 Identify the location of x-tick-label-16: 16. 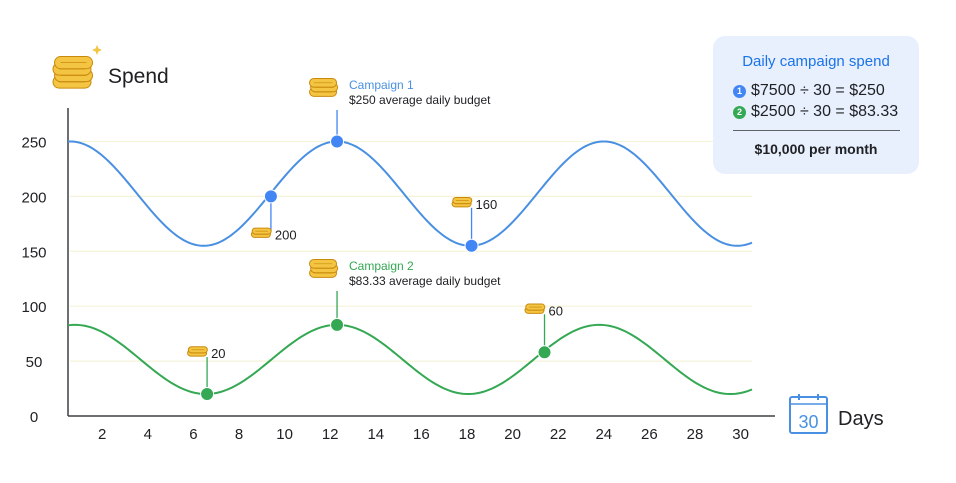
(421, 434).